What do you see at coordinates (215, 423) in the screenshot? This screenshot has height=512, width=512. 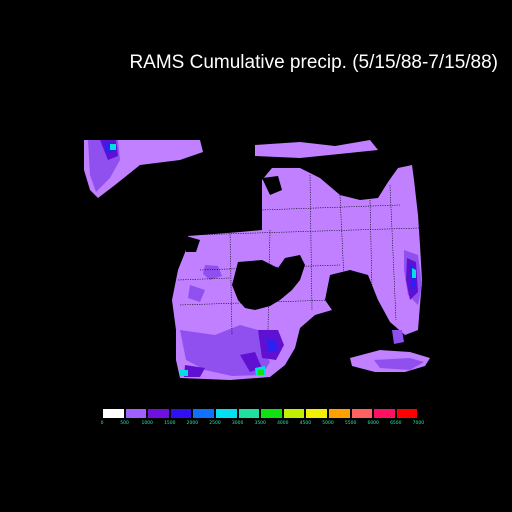 I see `legend-tick-label: 2500` at bounding box center [215, 423].